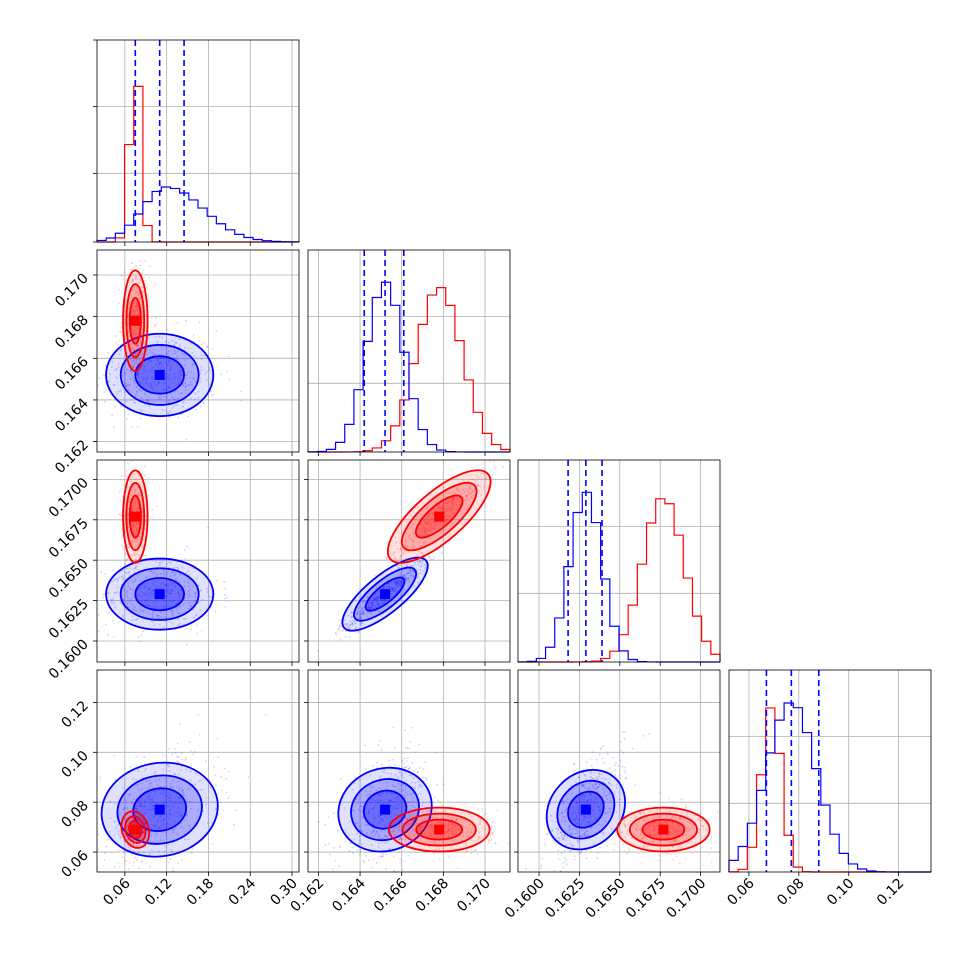 Image resolution: width=970 pixels, height=970 pixels. I want to click on x-tick-label: 0.168, so click(433, 896).